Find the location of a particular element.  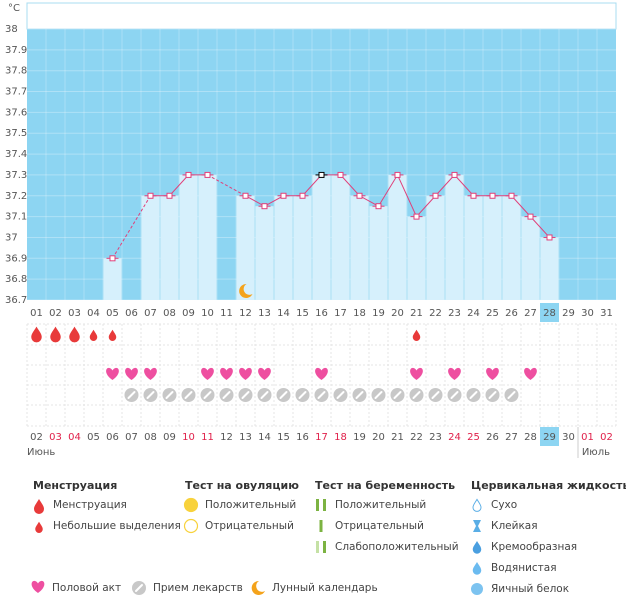

date-label: 04 is located at coordinates (74, 437).